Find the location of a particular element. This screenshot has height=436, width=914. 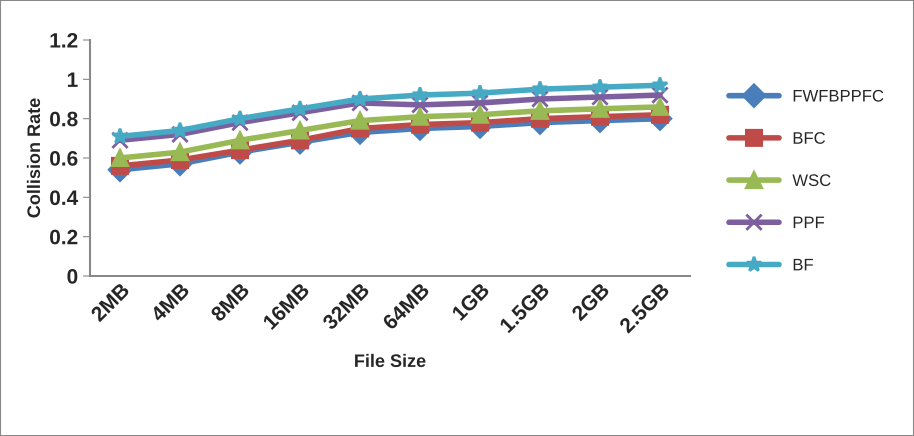

y-tick-label: 1 is located at coordinates (73, 79).